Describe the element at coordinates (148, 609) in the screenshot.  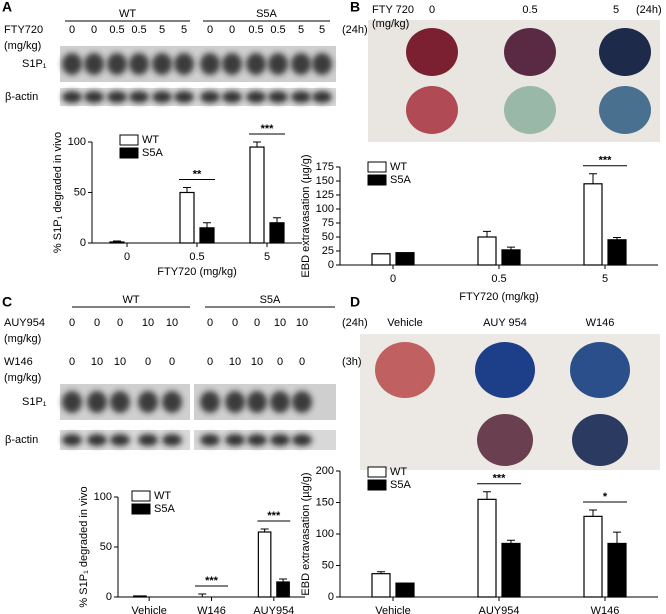
I see `x-tick-label: Vehicle` at that location.